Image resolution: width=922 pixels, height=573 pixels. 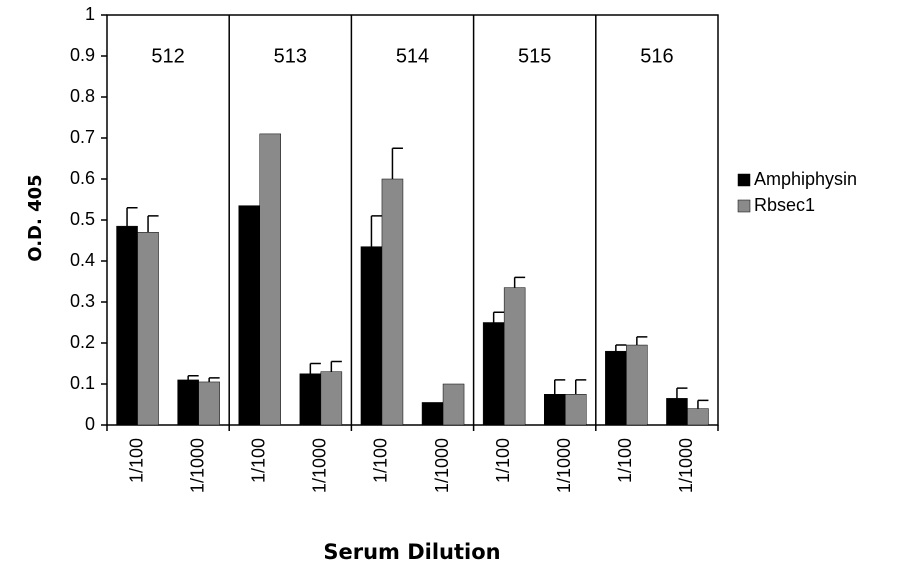 I want to click on y-tick-label: 0, so click(x=90, y=424).